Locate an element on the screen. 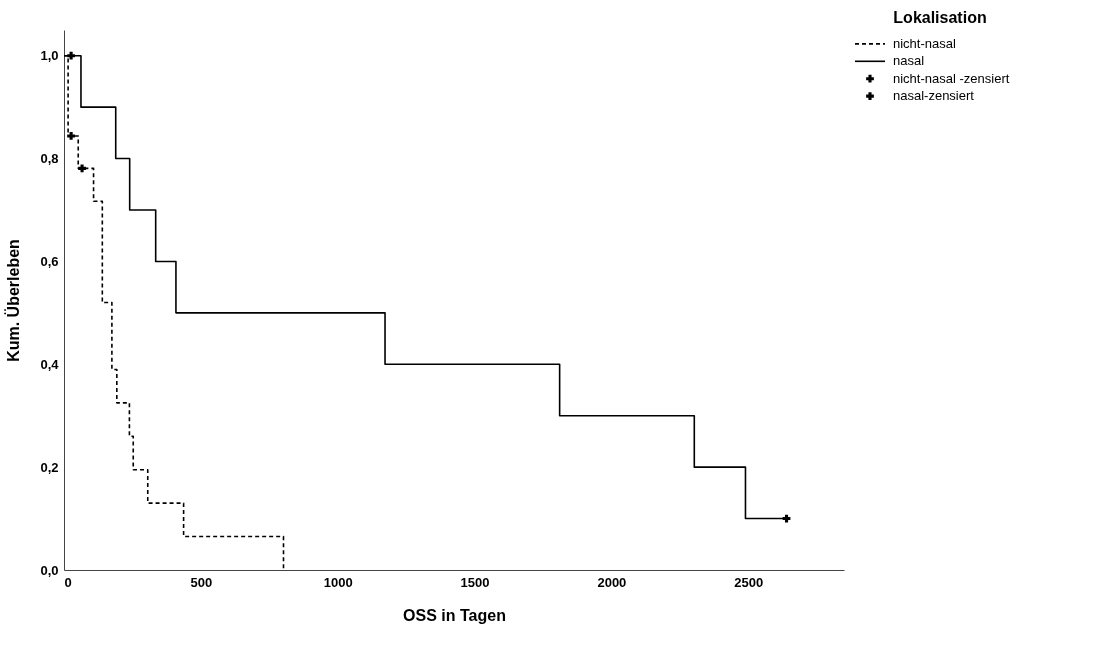 The width and height of the screenshot is (1115, 658). legend-title: Lokalisation is located at coordinates (940, 17).